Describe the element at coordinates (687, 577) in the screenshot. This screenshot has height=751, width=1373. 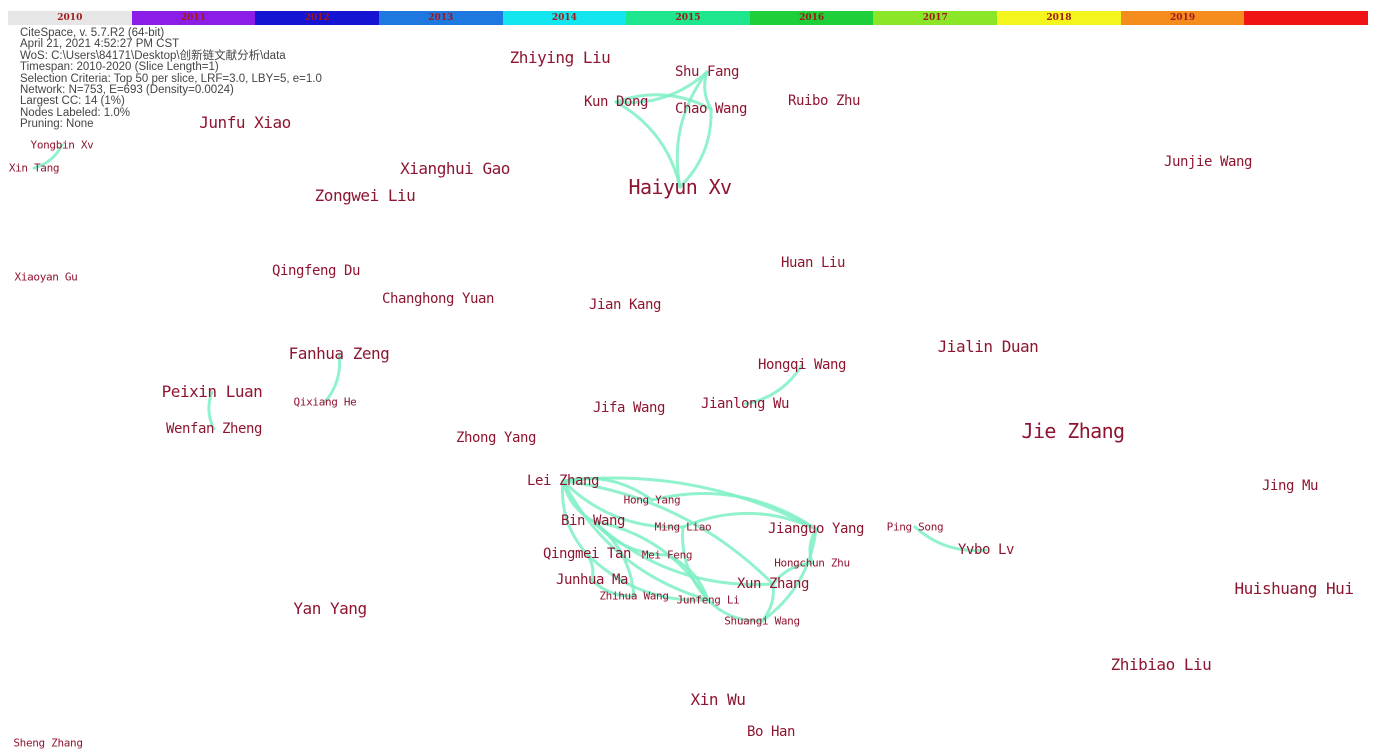
I see `edge-mei-feng-to-junfeng-li` at that location.